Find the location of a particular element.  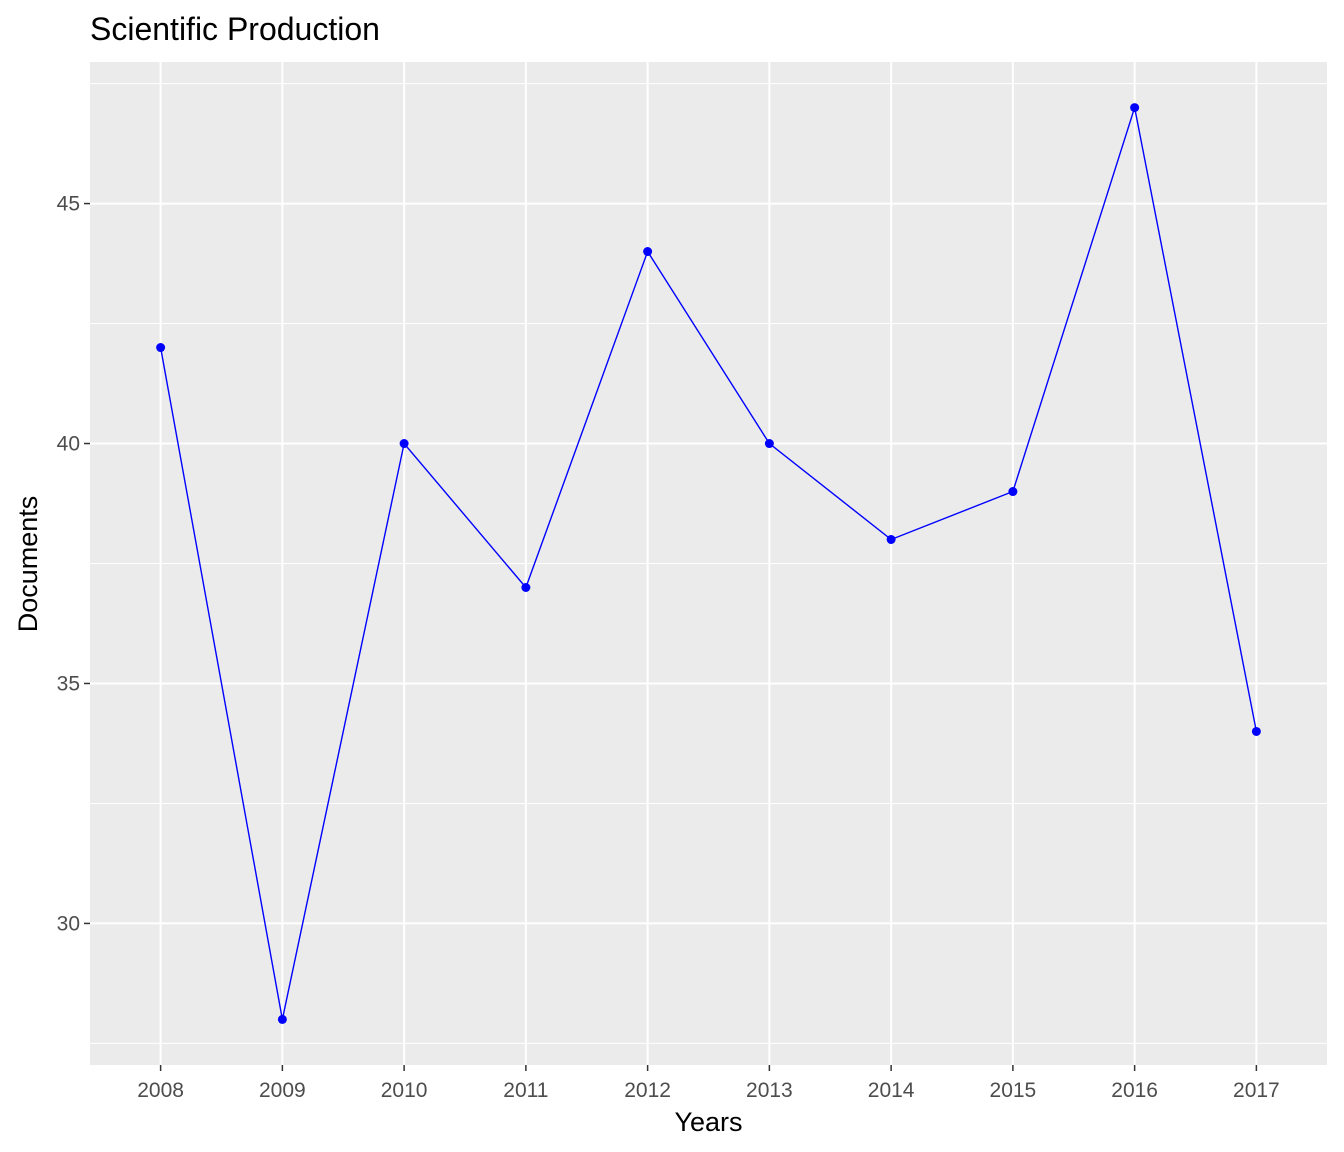

y-tick-label: 40 is located at coordinates (68, 444).